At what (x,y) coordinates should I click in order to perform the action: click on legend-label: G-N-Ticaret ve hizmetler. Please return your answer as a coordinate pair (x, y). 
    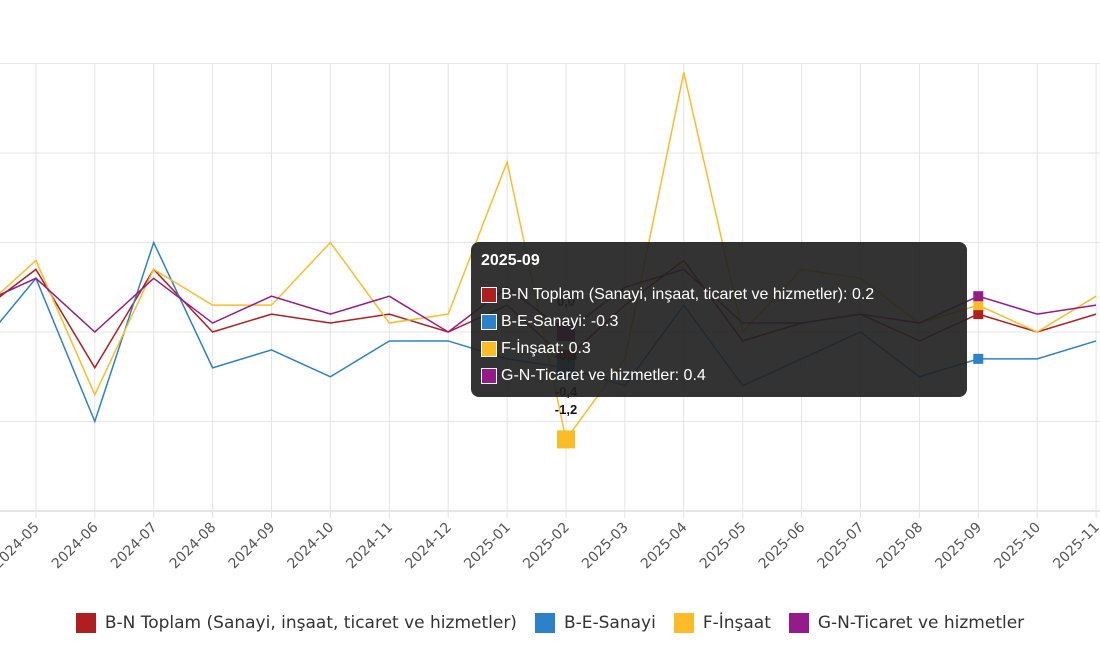
    Looking at the image, I should click on (921, 623).